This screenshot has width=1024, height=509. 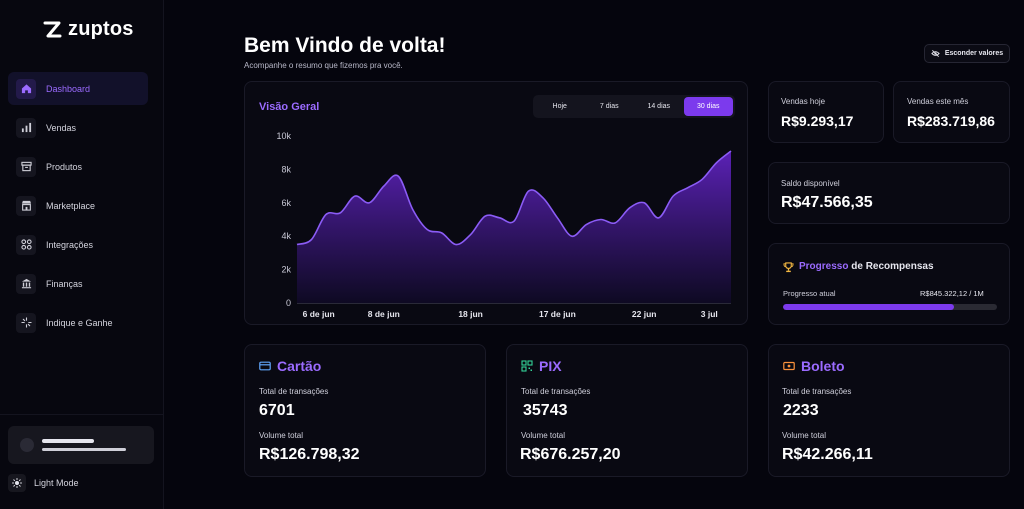 What do you see at coordinates (801, 410) in the screenshot?
I see `transactions-value: 2233` at bounding box center [801, 410].